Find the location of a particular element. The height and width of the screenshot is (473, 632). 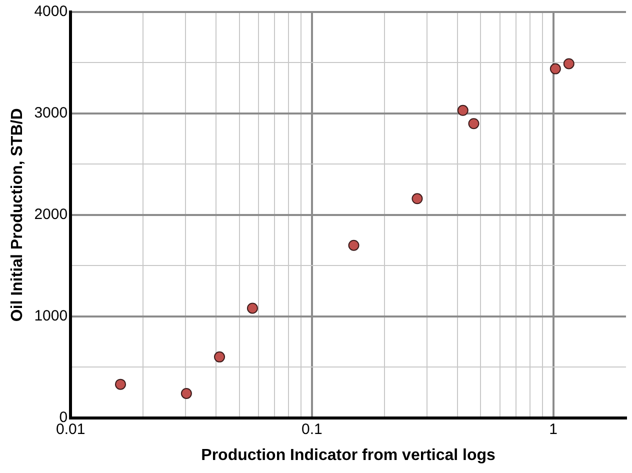

y-tick-label: 4000 is located at coordinates (51, 11).